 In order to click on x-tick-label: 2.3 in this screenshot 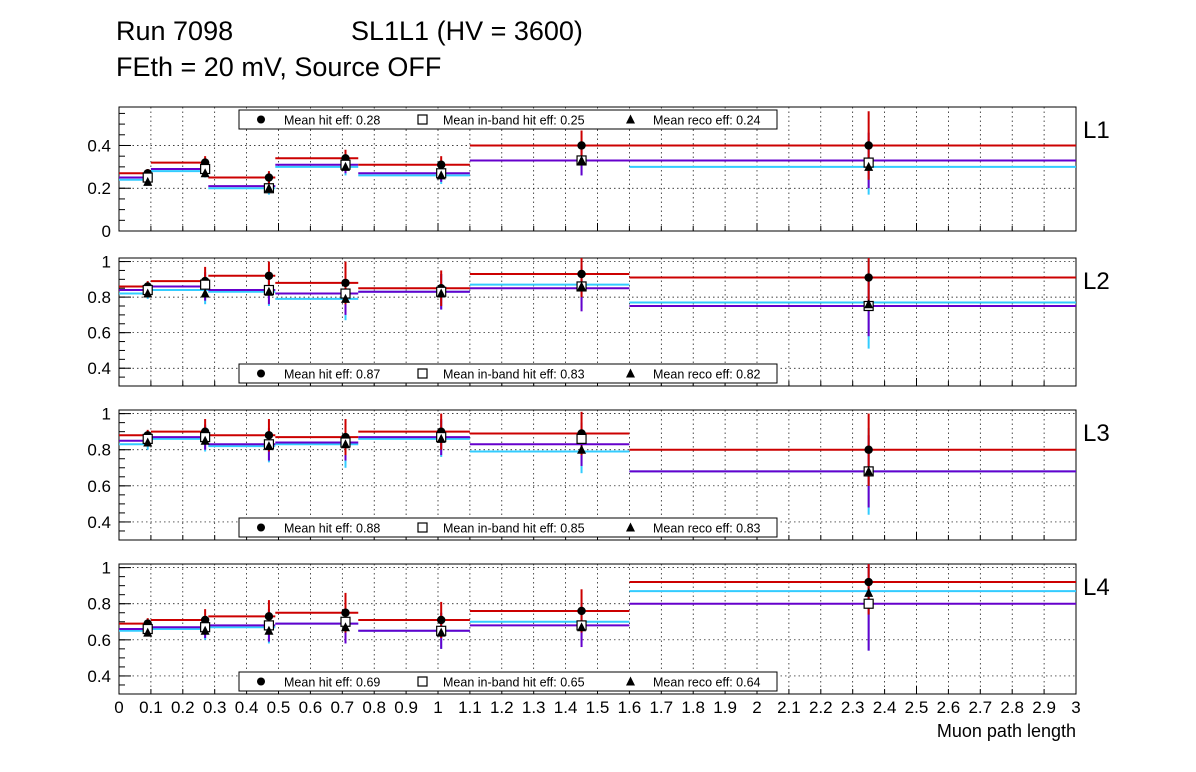, I will do `click(853, 707)`.